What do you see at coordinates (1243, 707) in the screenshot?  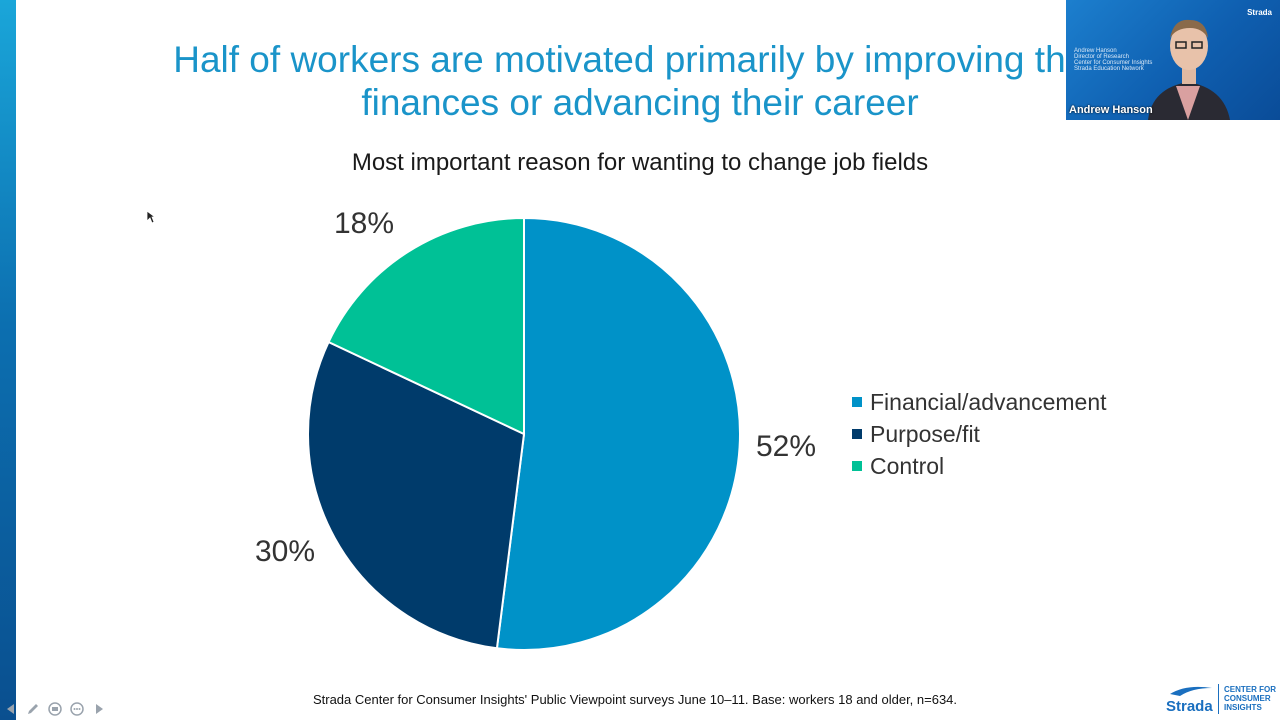 I see `logo-sub-line: INSIGHTS` at bounding box center [1243, 707].